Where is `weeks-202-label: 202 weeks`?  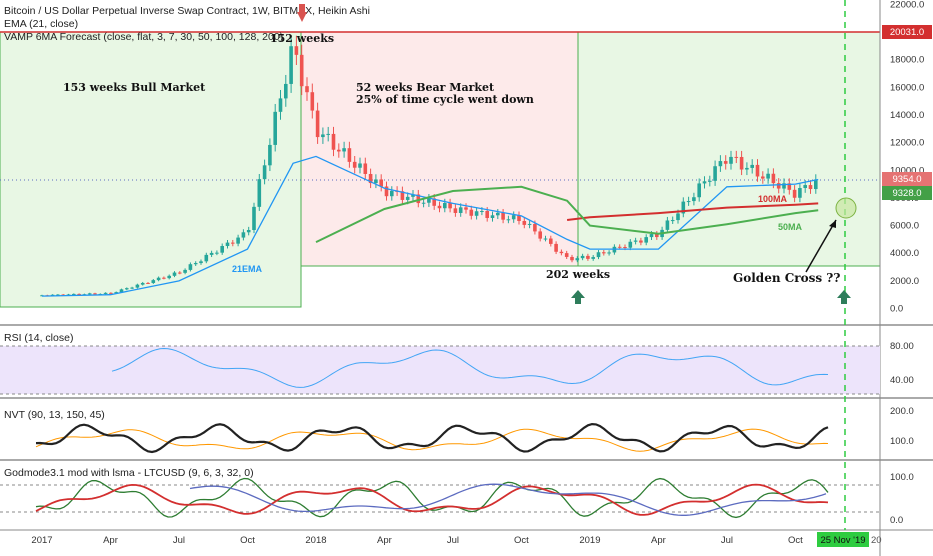 weeks-202-label: 202 weeks is located at coordinates (578, 274).